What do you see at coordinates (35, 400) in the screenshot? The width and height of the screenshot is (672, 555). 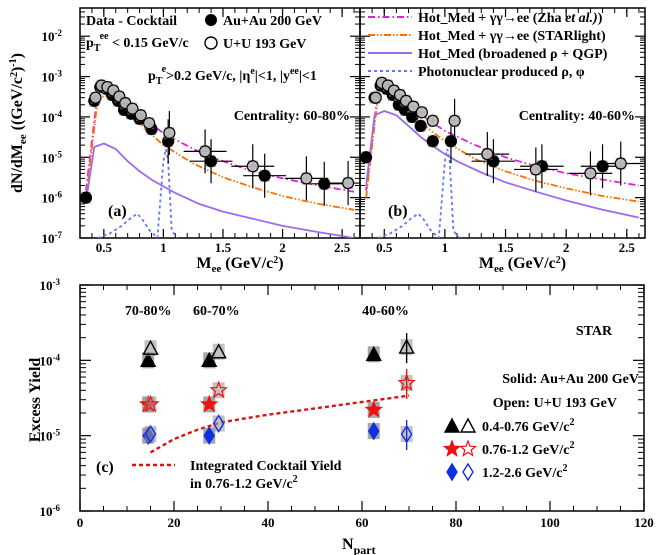 I see `y-axis-title: Excess Yield` at bounding box center [35, 400].